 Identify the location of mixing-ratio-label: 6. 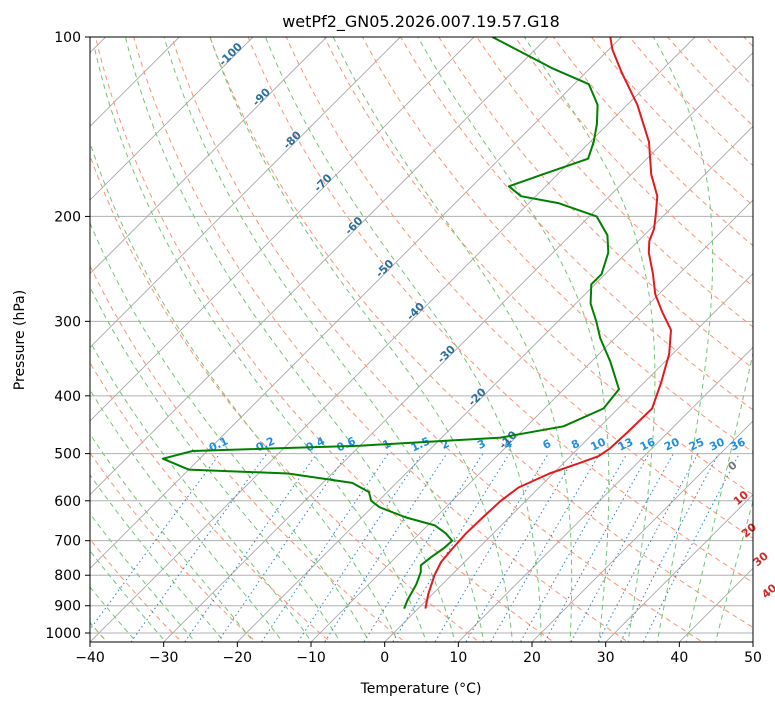
(547, 444).